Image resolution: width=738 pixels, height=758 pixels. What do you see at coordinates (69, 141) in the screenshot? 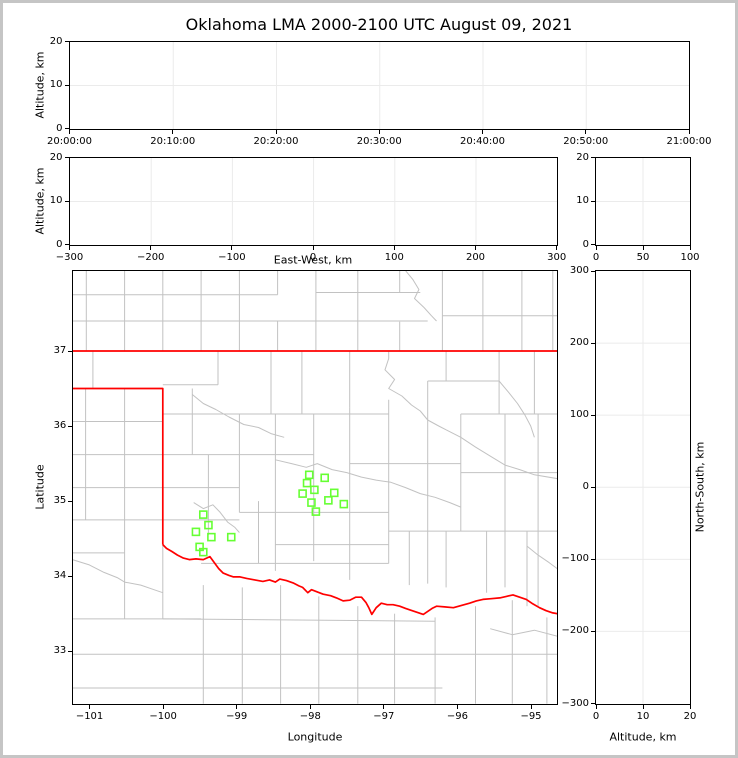
I see `x-tick-label: 20:00:00` at bounding box center [69, 141].